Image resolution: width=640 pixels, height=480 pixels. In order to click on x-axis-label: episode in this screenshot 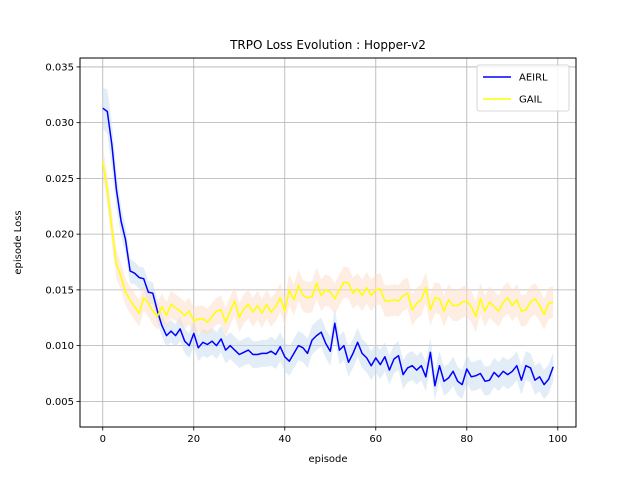, I will do `click(327, 459)`.